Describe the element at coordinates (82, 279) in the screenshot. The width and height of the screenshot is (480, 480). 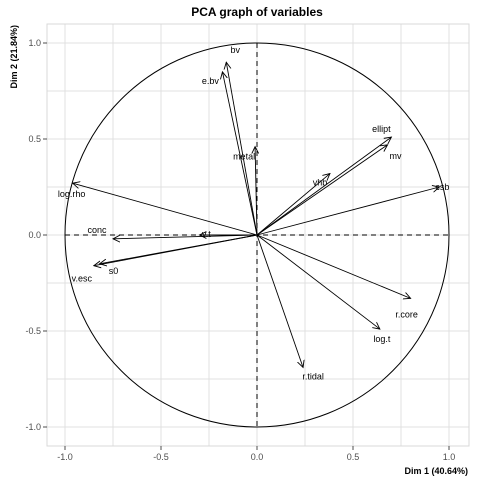
I see `label-v-esc: v.esc` at that location.